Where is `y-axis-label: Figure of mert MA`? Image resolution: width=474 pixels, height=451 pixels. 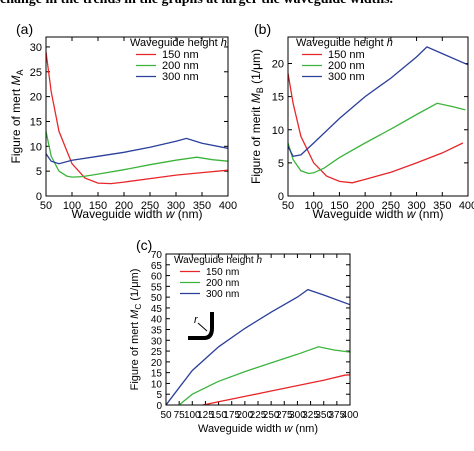 y-axis-label: Figure of mert MA is located at coordinates (17, 116).